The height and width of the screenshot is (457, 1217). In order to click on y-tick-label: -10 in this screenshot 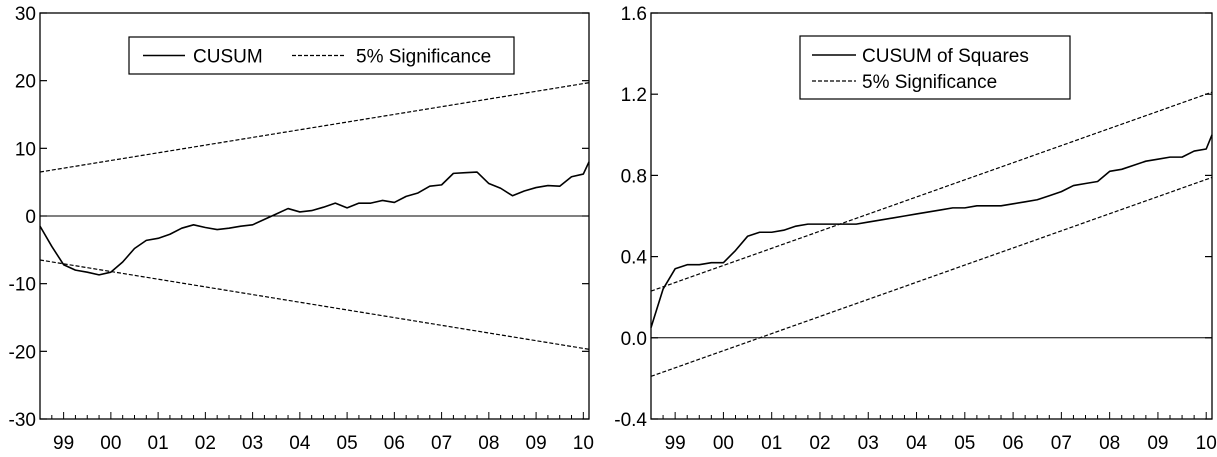, I will do `click(22, 285)`.